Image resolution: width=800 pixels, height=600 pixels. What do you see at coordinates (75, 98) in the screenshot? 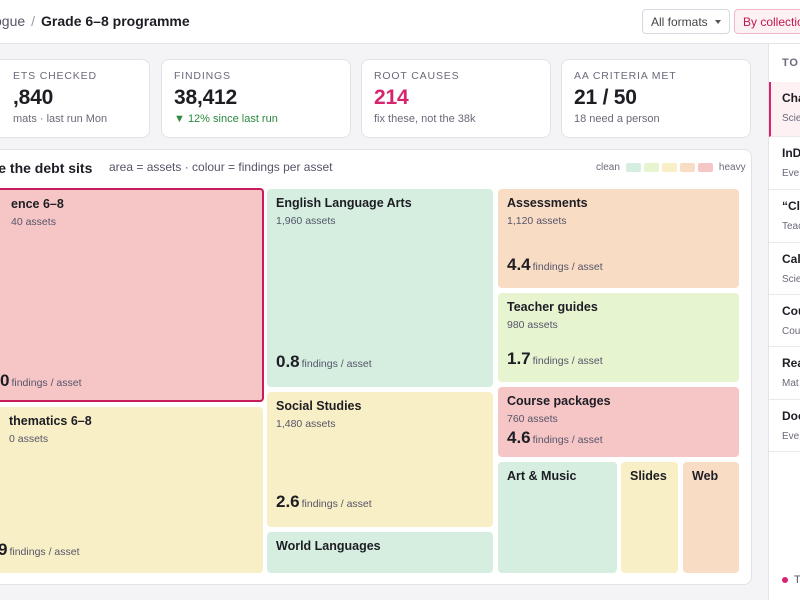
I see `stat-card-assets-checked: ETS CHECKED ,840 mats · last run Mon` at bounding box center [75, 98].